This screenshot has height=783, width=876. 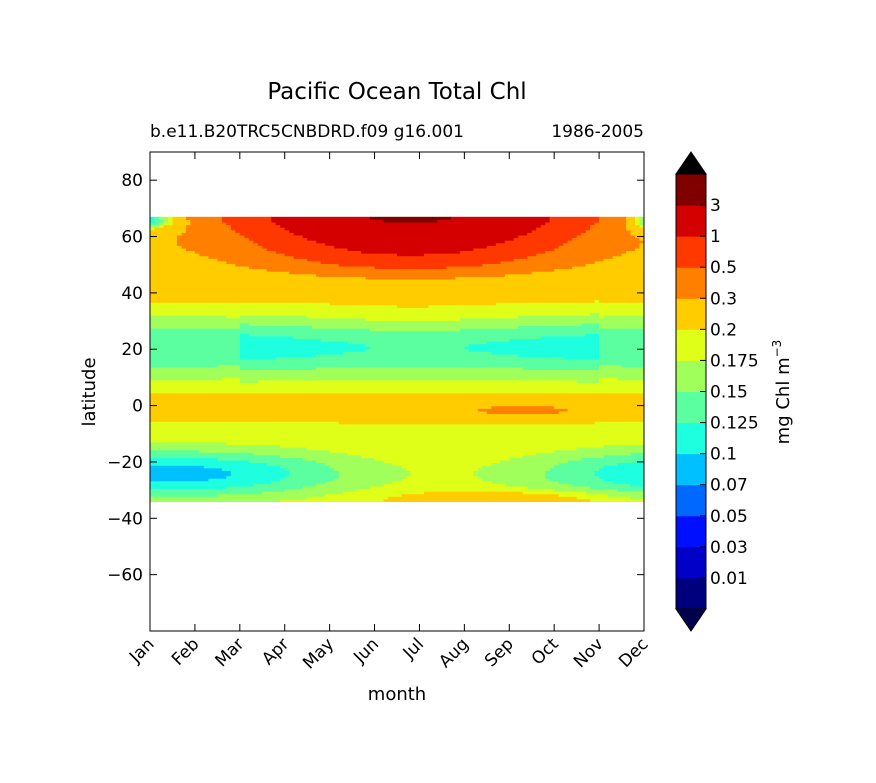 I want to click on colorbar-tick-label: 0.3, so click(x=723, y=299).